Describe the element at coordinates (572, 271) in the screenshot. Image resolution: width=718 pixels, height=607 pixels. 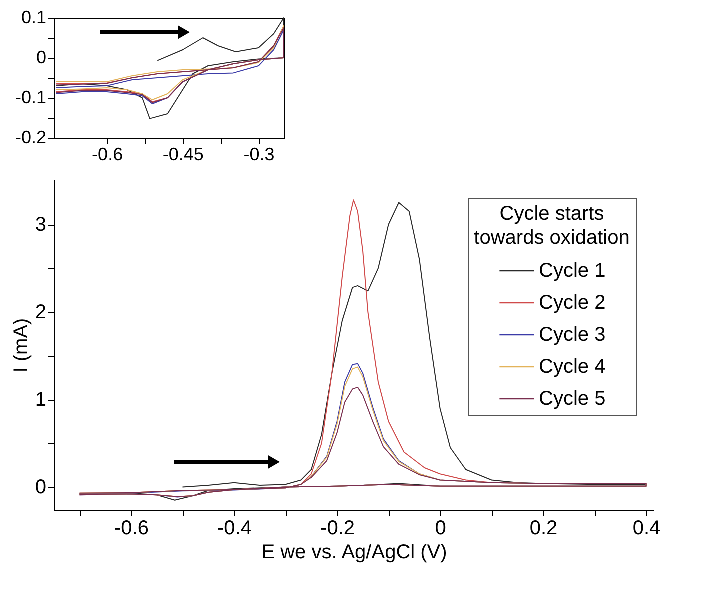
I see `legend-label: Cycle 1` at that location.